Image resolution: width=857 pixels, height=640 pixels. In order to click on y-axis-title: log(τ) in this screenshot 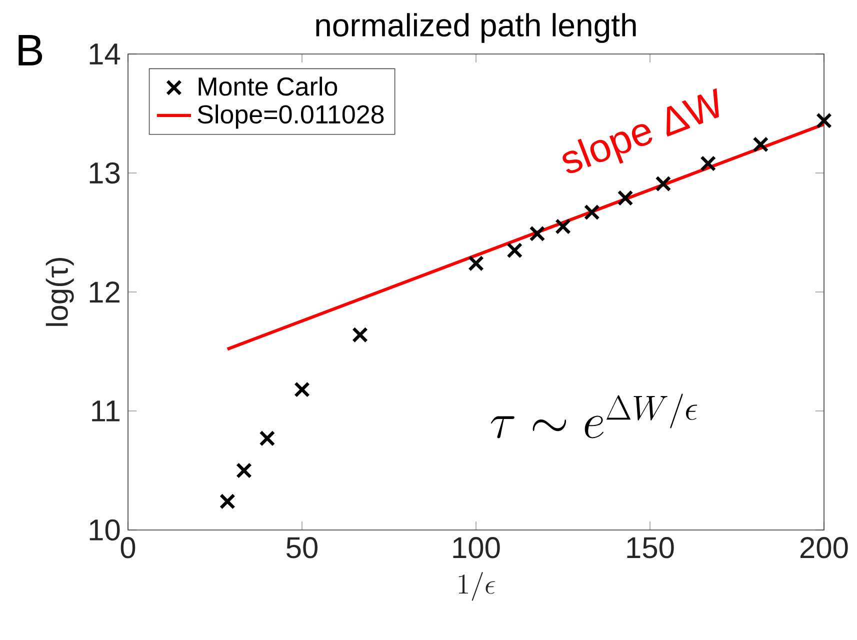, I will do `click(60, 292)`.